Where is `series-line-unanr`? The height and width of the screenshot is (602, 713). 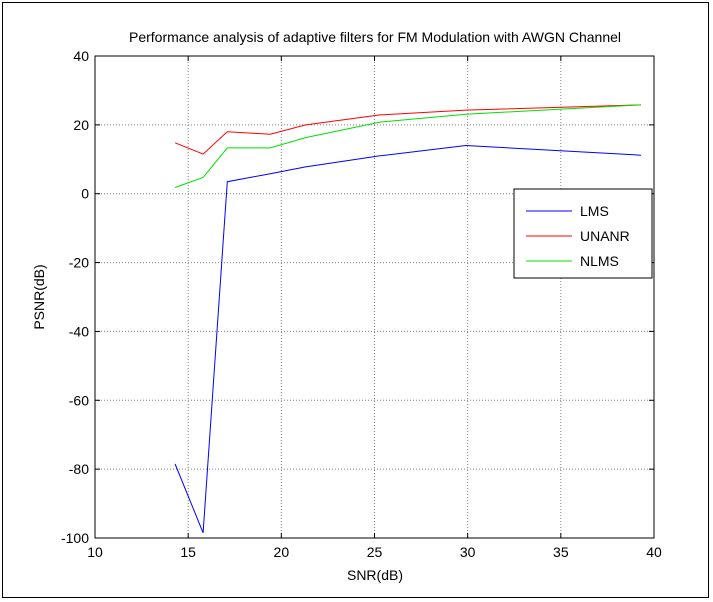
series-line-unanr is located at coordinates (408, 129).